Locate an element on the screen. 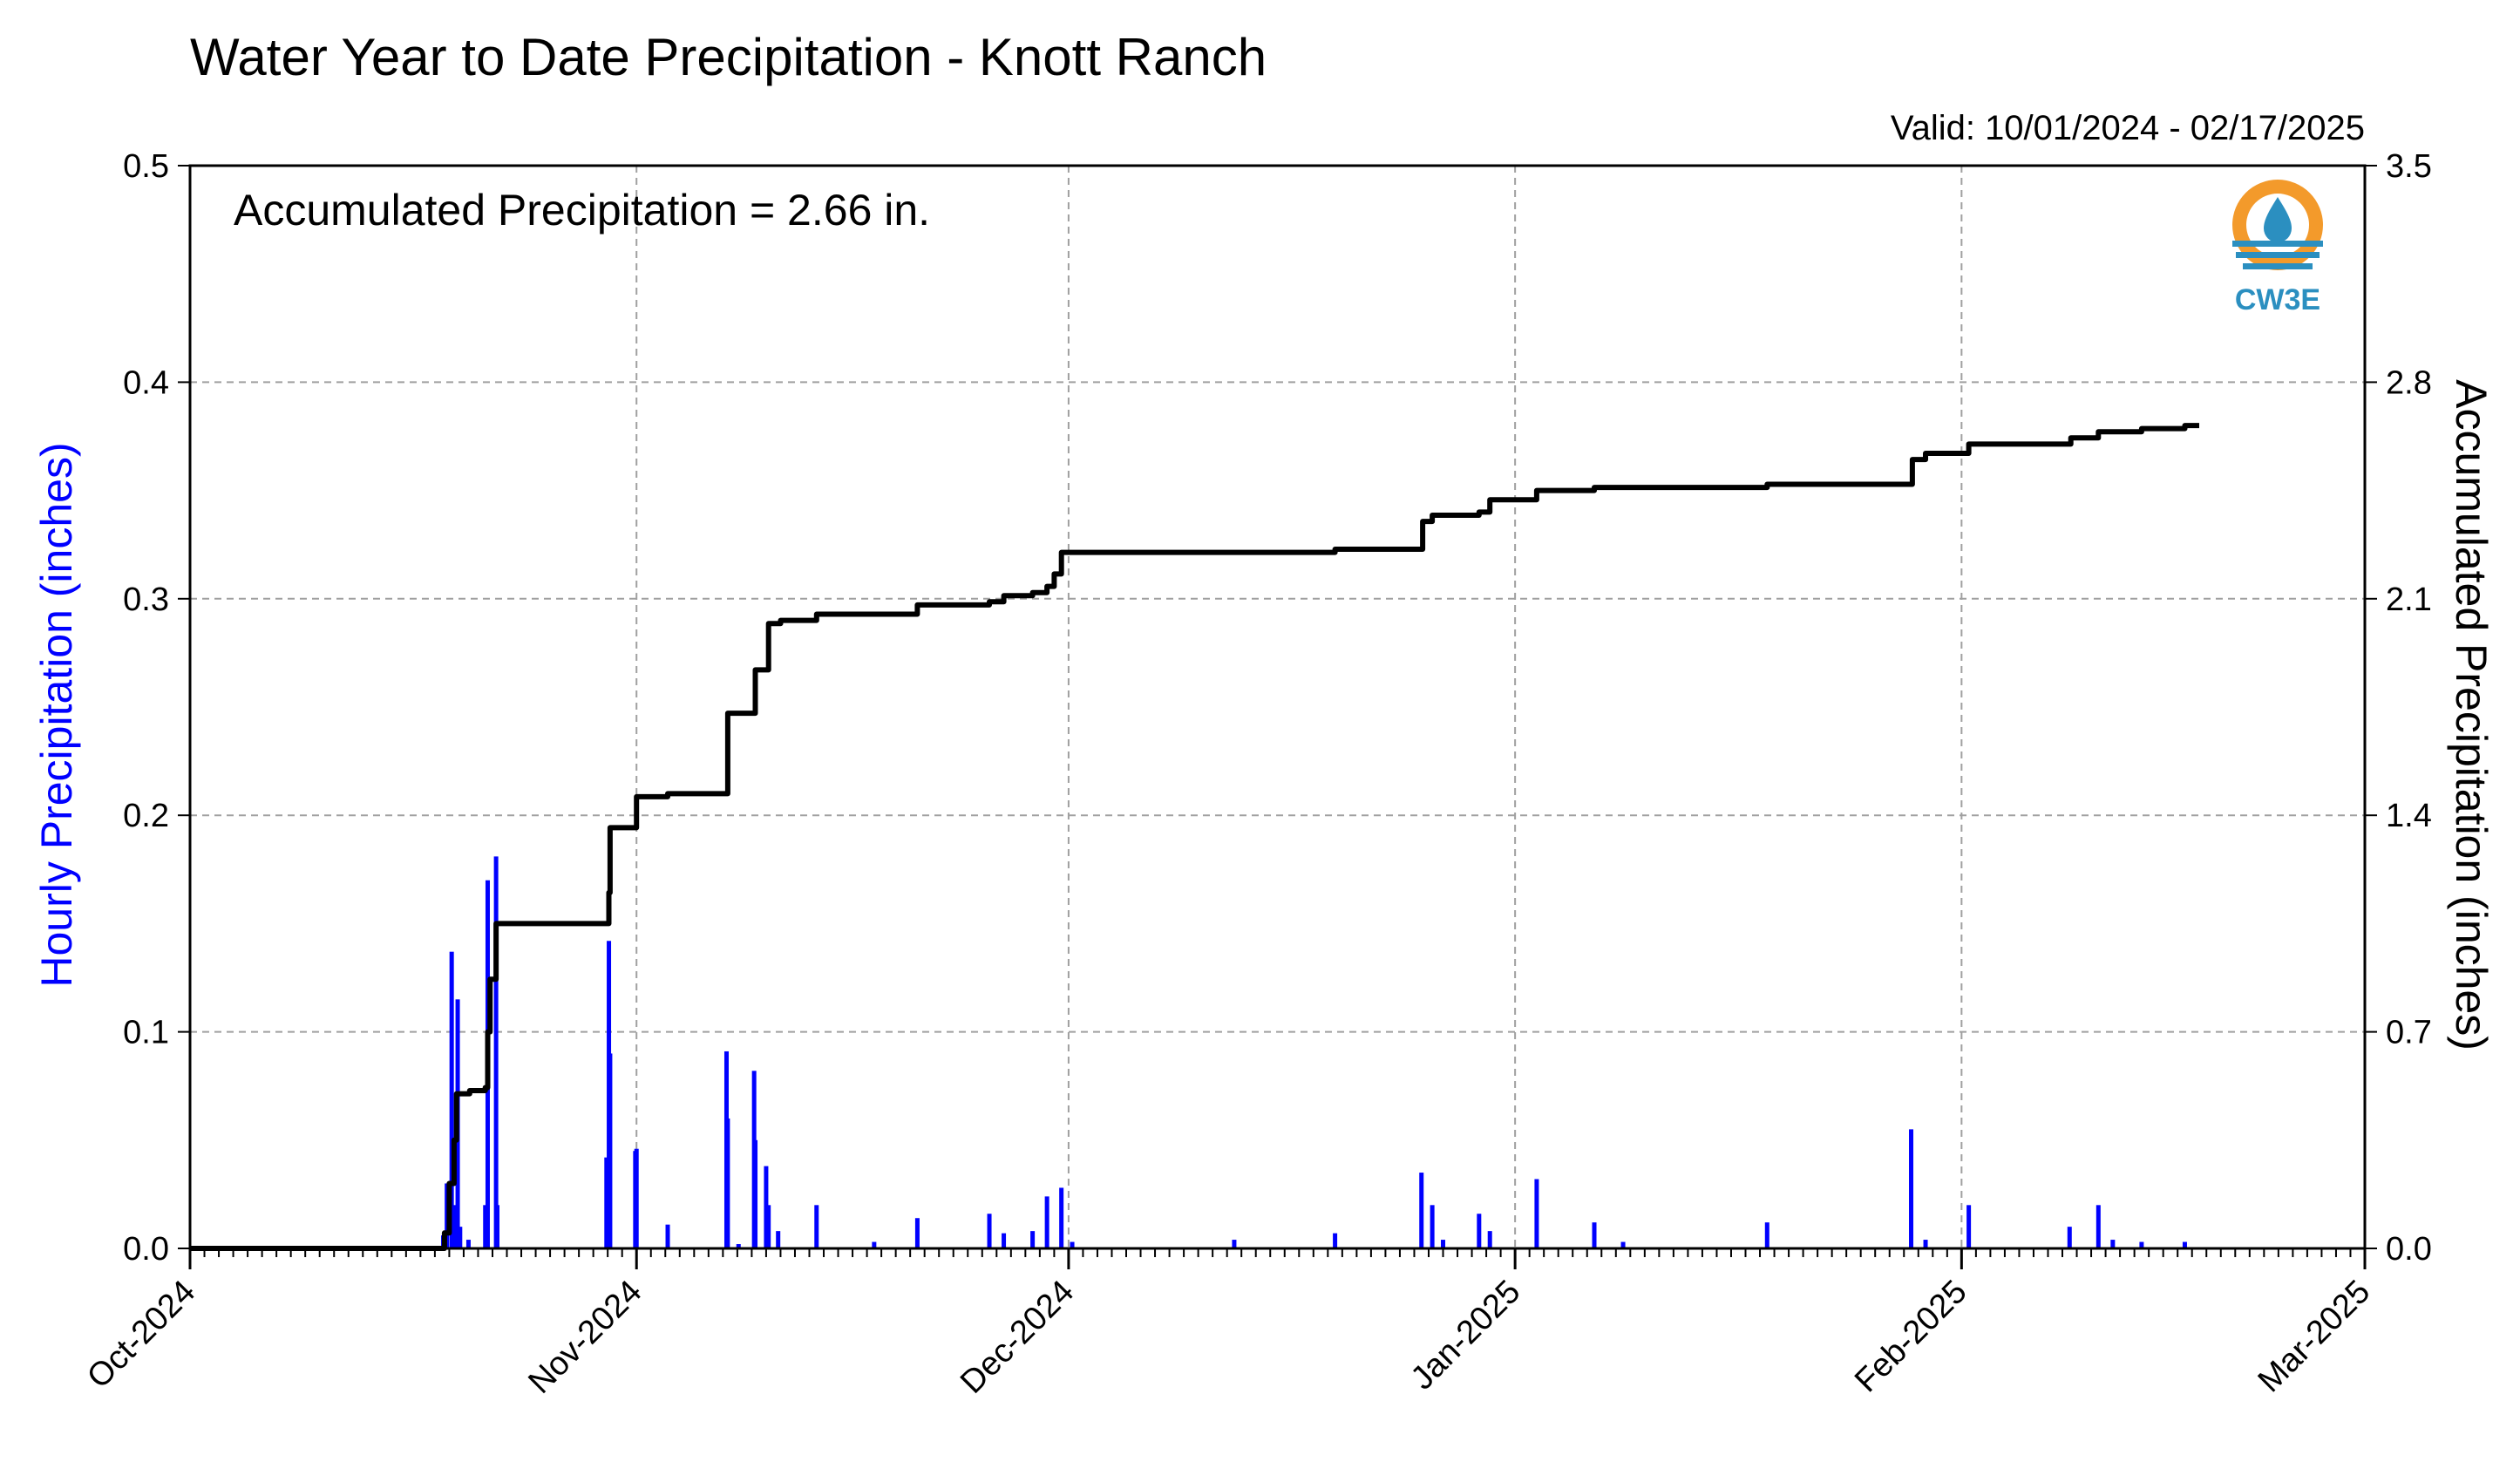 This screenshot has height=1462, width=2520. x-tick-label: Nov-2024 is located at coordinates (585, 1337).